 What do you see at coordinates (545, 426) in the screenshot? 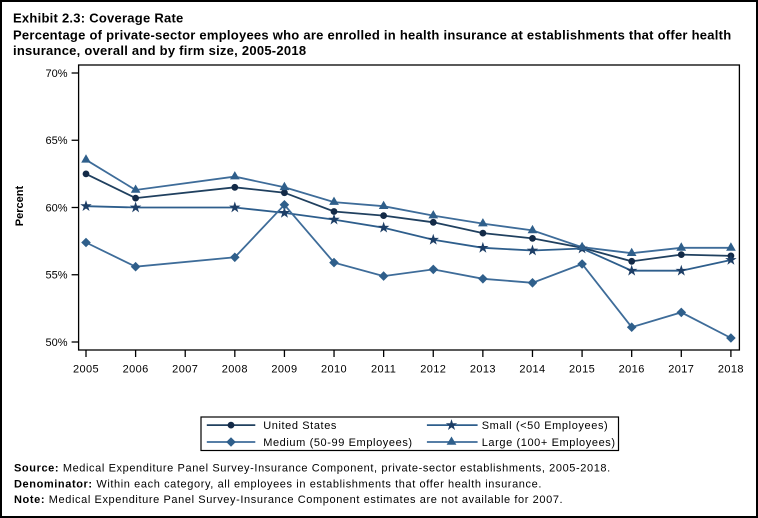
I see `svg-text: Small (<50 Employees)` at bounding box center [545, 426].